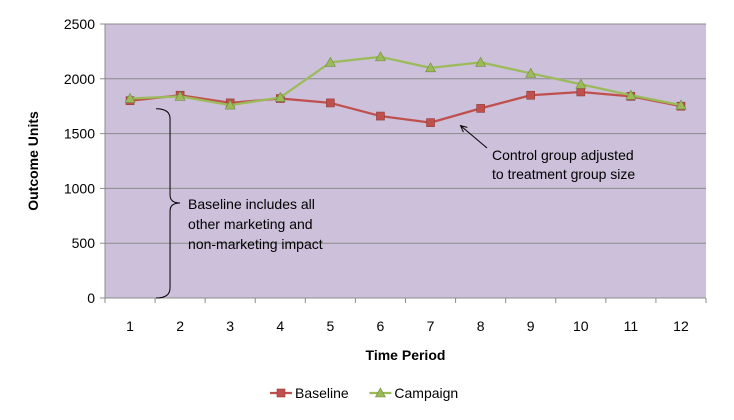 The width and height of the screenshot is (734, 420). Describe the element at coordinates (251, 204) in the screenshot. I see `baseline-annotation-line-1: Baseline includes all` at that location.